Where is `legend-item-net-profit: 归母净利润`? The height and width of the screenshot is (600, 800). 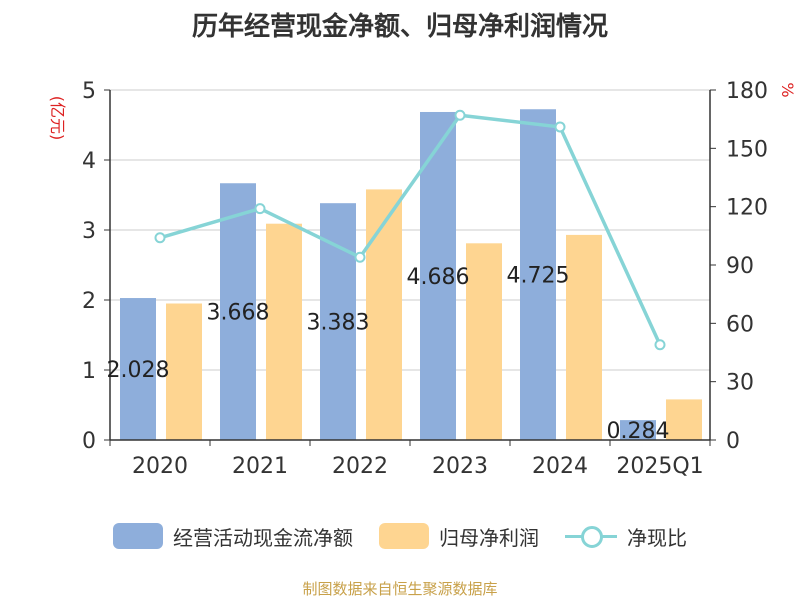 legend-item-net-profit: 归母净利润 is located at coordinates (459, 536).